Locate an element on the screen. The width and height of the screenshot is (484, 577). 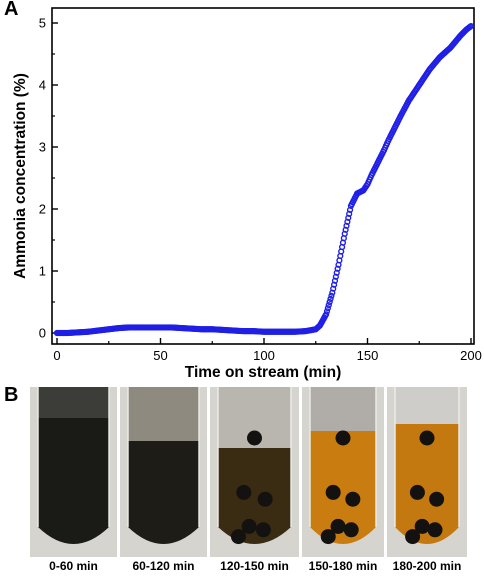
tube-caption: 0-60 min is located at coordinates (73, 566).